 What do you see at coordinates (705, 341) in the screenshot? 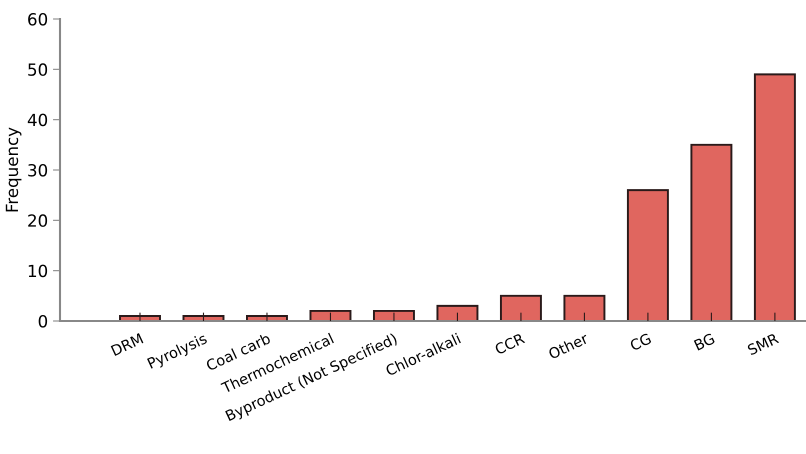
I see `x-tick-label: BG` at bounding box center [705, 341].